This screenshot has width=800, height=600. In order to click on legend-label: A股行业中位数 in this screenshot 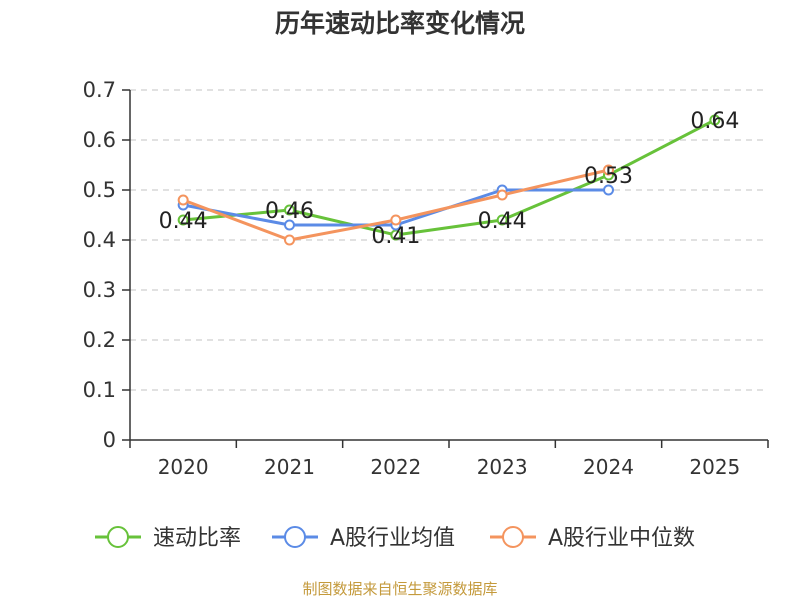, I will do `click(621, 538)`.